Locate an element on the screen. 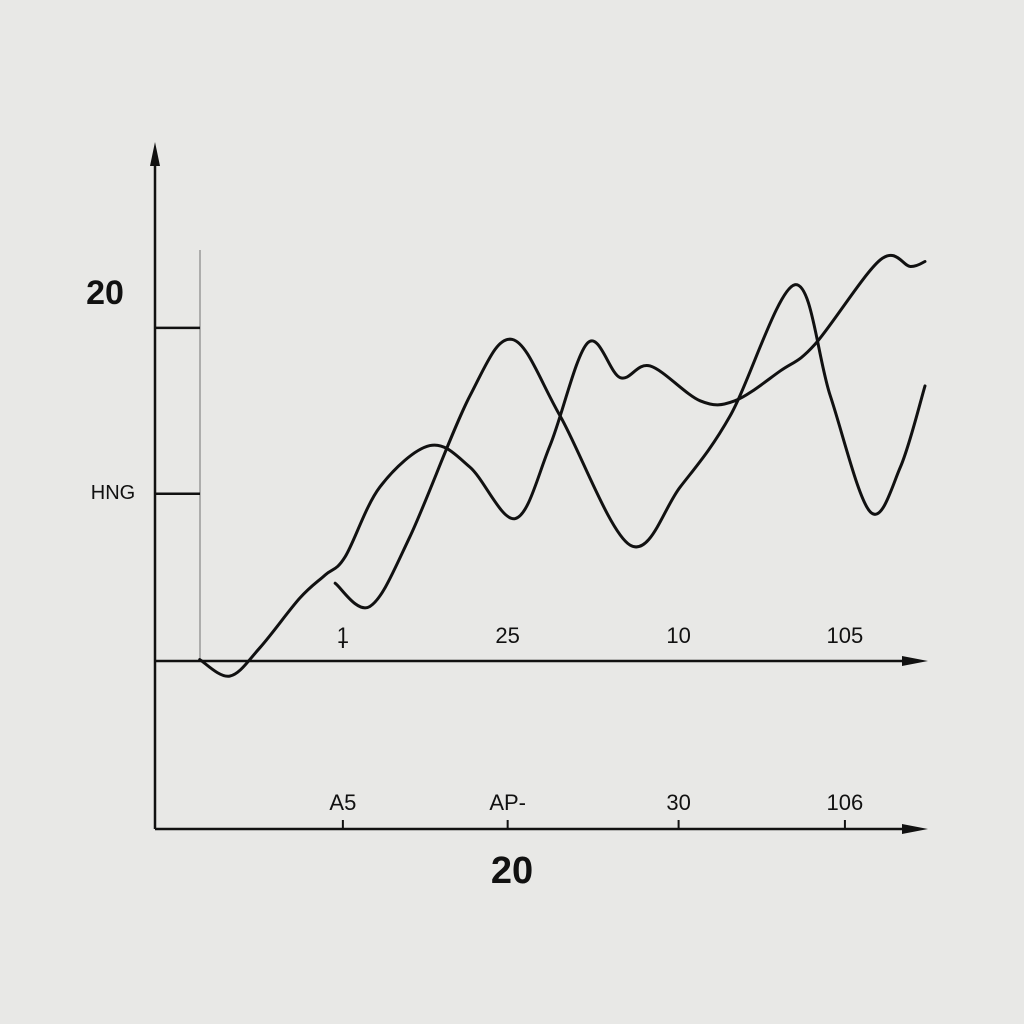 Image resolution: width=1024 pixels, height=1024 pixels. x-axis-title: 20 is located at coordinates (512, 871).